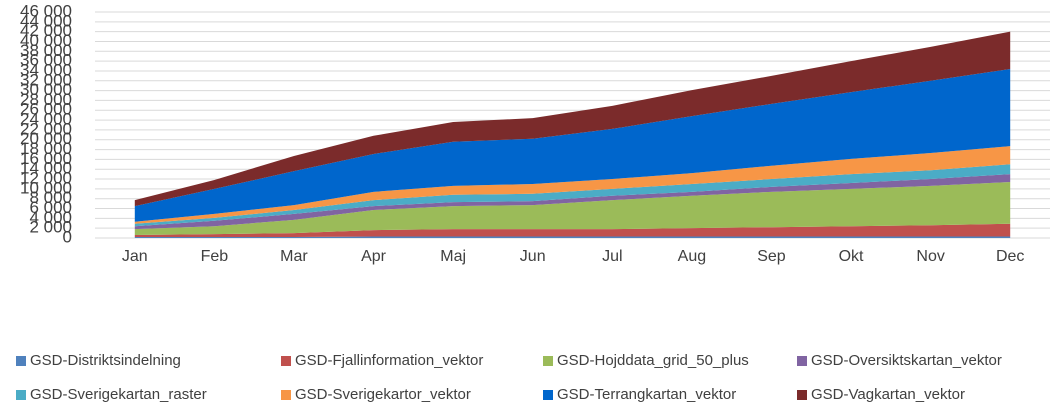  Describe the element at coordinates (653, 360) in the screenshot. I see `legend-label: GSD-Hojddata_grid_50_plus` at that location.